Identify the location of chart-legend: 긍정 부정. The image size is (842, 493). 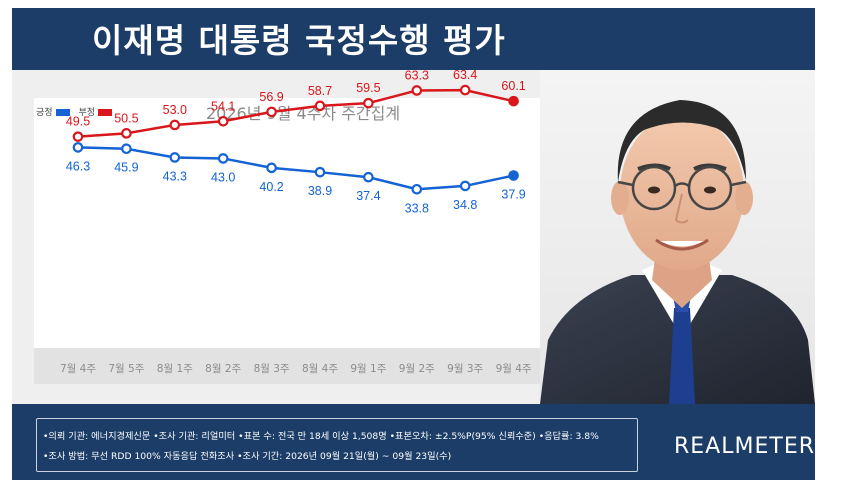
(77, 111).